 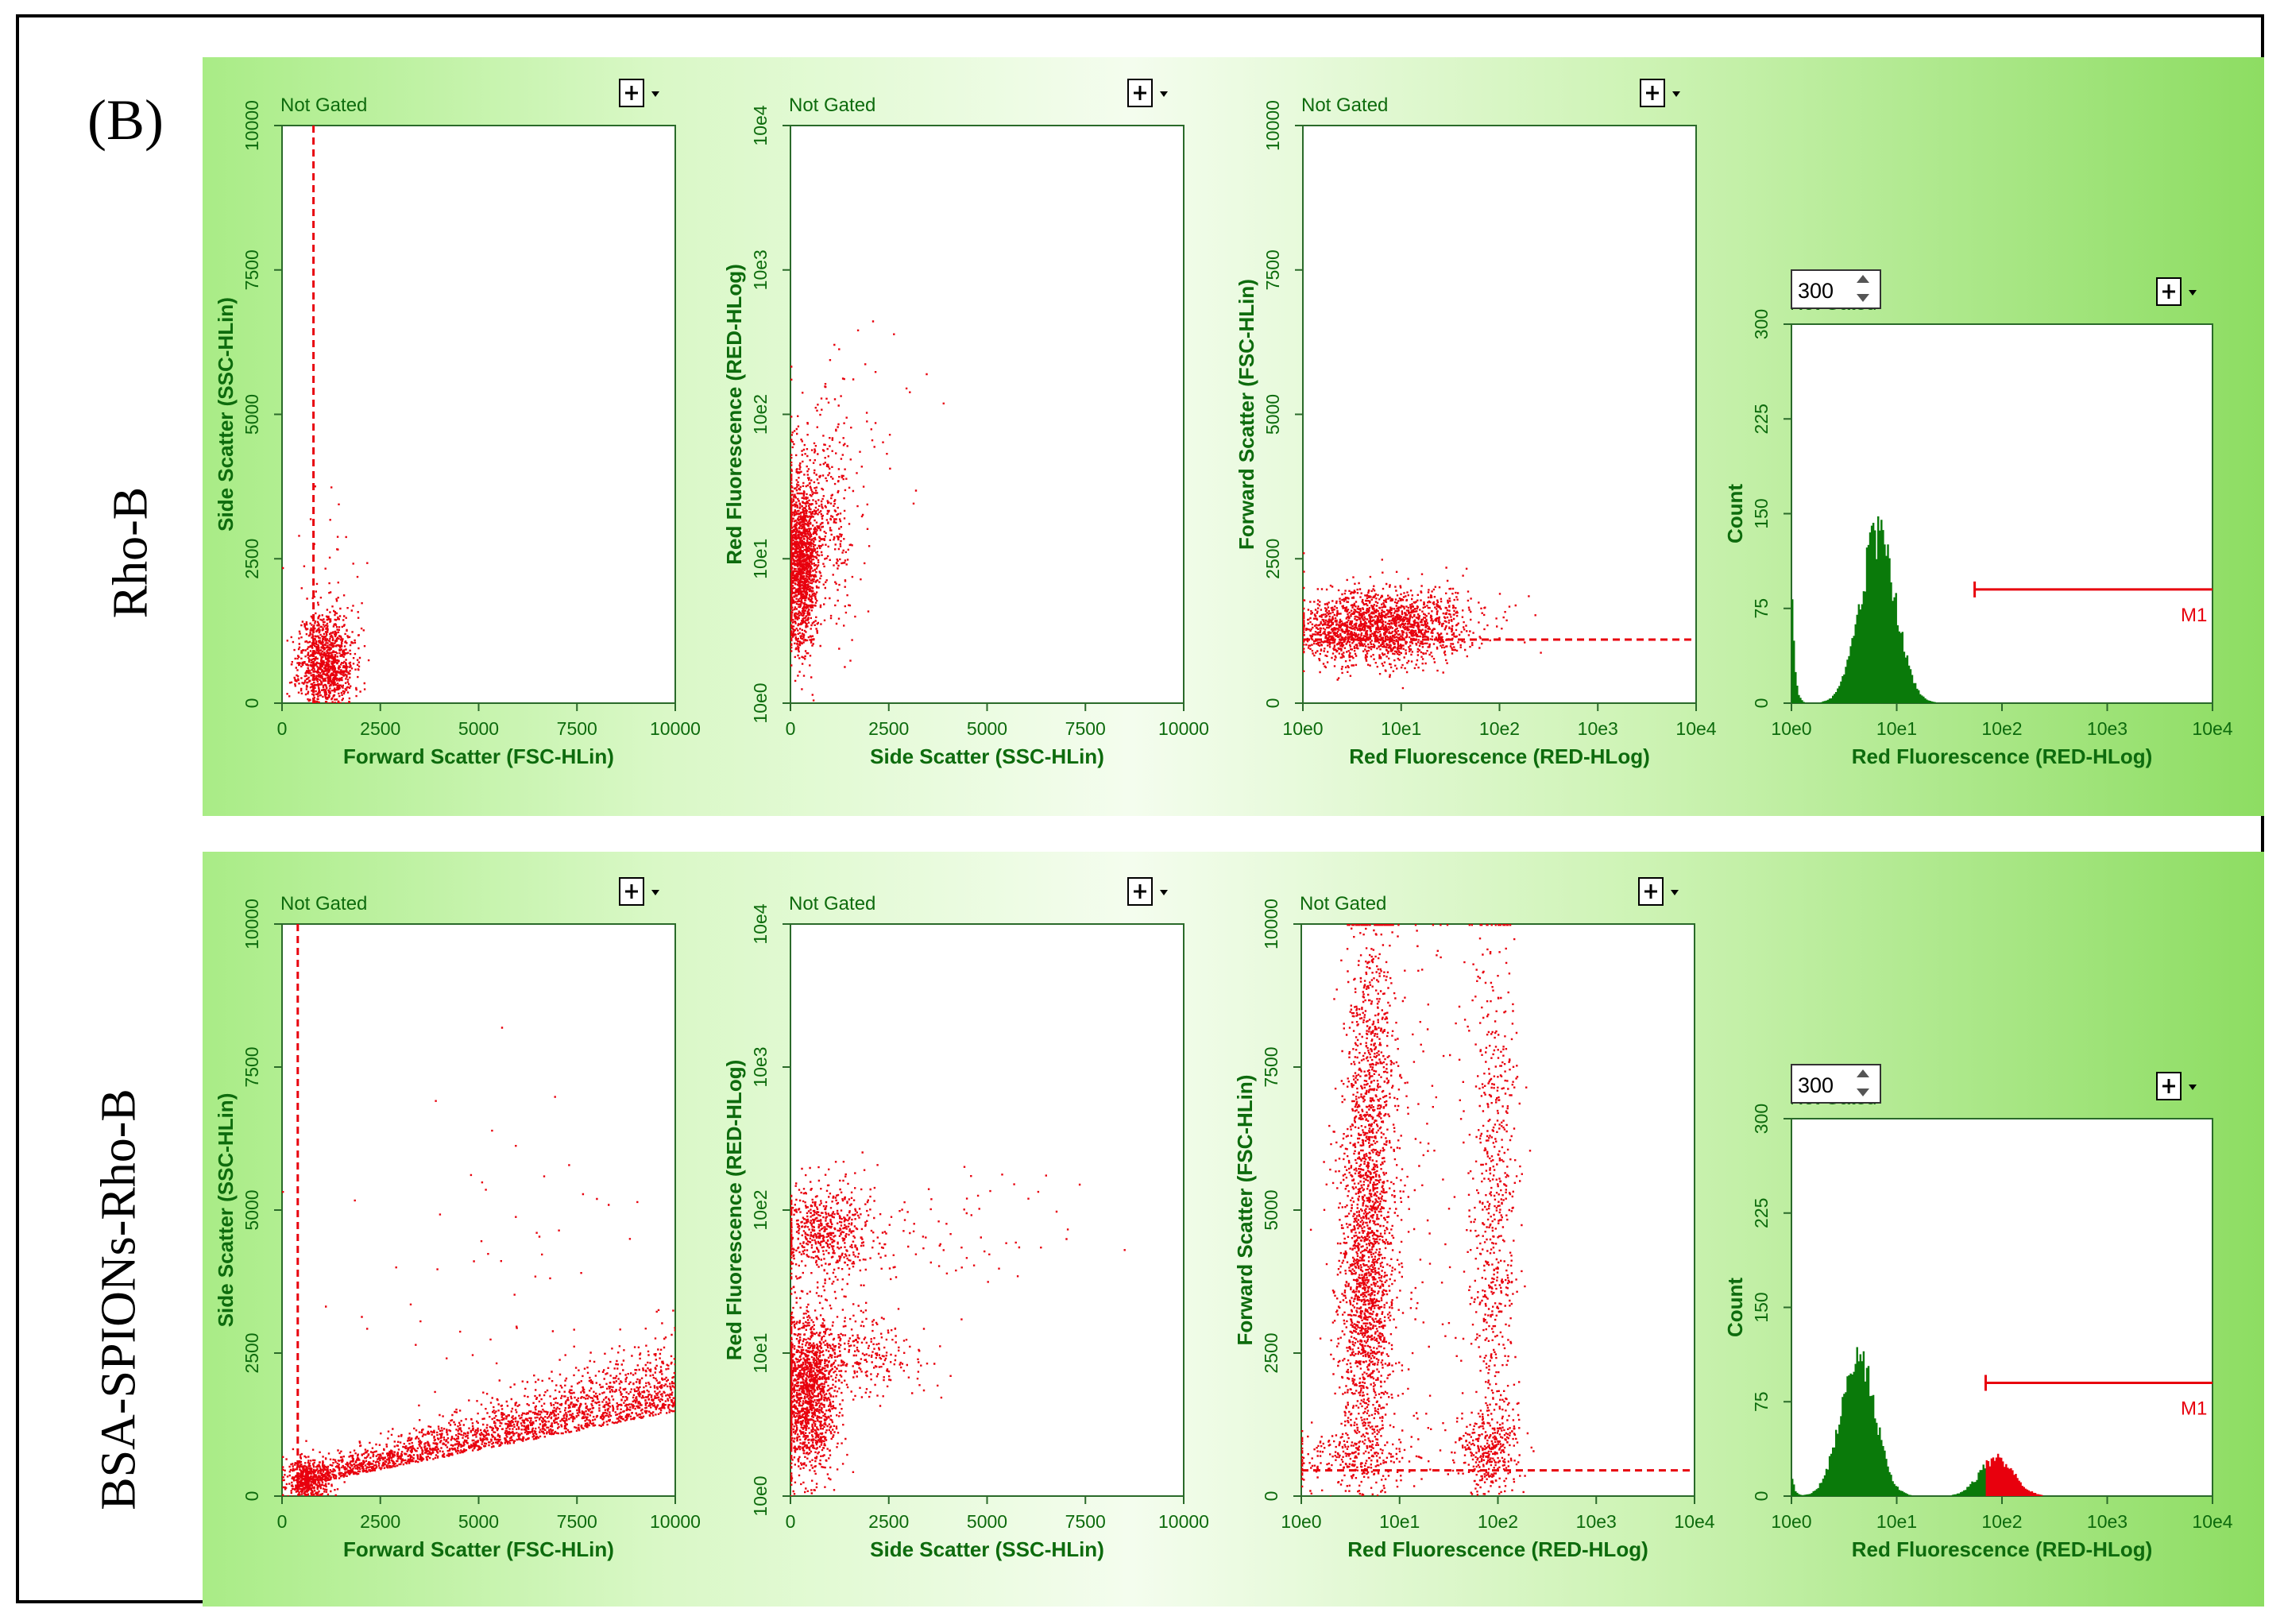 I want to click on y-tick-label: 10e0, so click(x=760, y=1495).